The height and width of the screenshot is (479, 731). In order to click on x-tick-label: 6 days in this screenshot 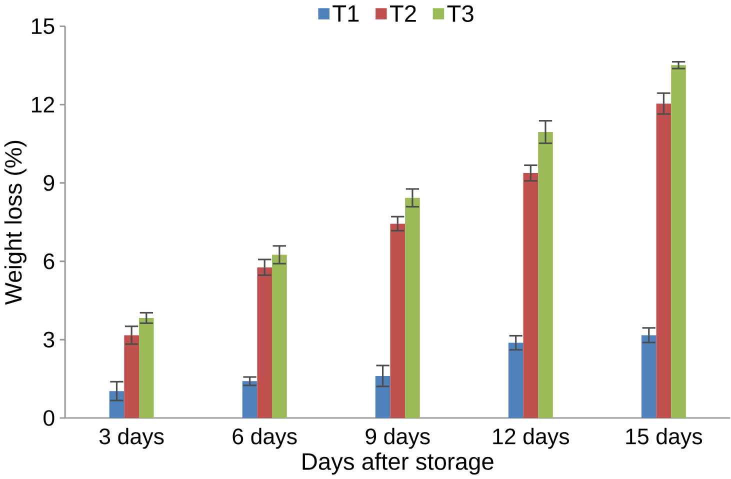, I will do `click(264, 438)`.